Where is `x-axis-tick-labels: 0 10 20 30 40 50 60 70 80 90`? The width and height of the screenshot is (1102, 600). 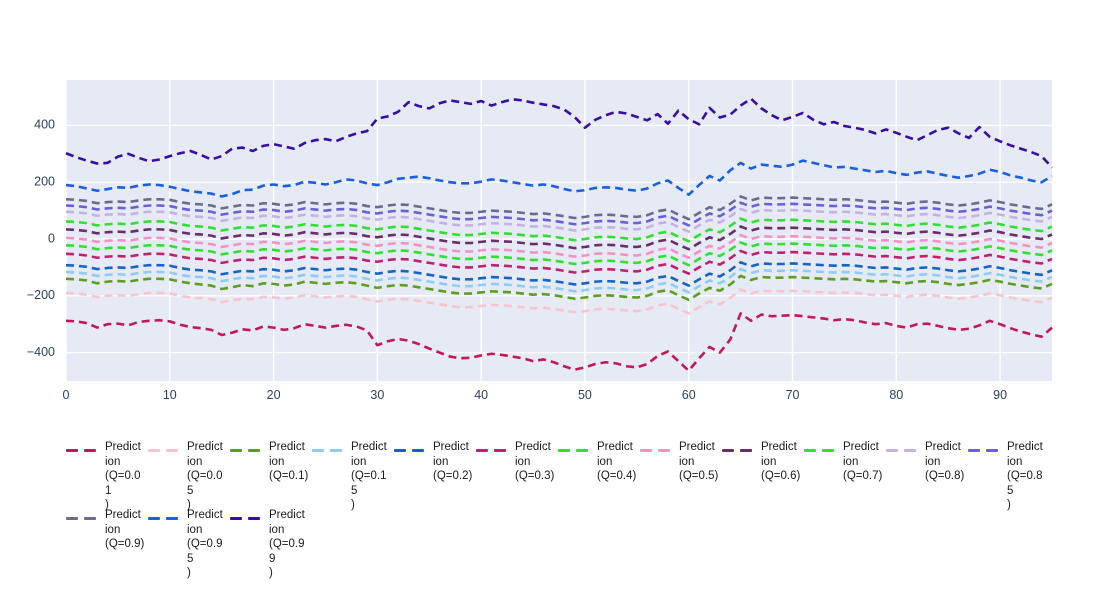 x-axis-tick-labels: 0 10 20 30 40 50 60 70 80 90 is located at coordinates (535, 395).